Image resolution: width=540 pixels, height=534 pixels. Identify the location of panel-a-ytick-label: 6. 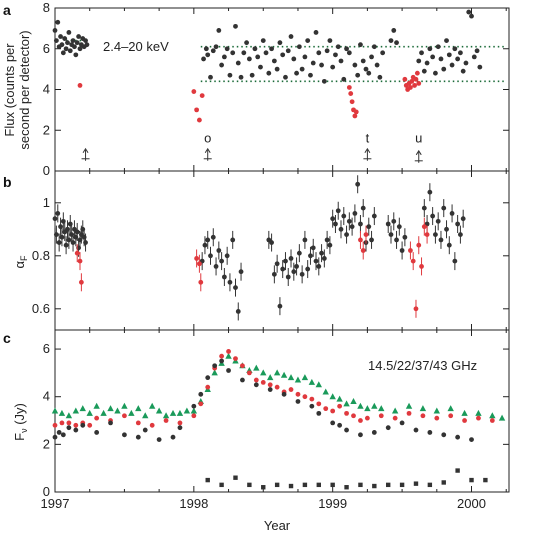
(46, 48).